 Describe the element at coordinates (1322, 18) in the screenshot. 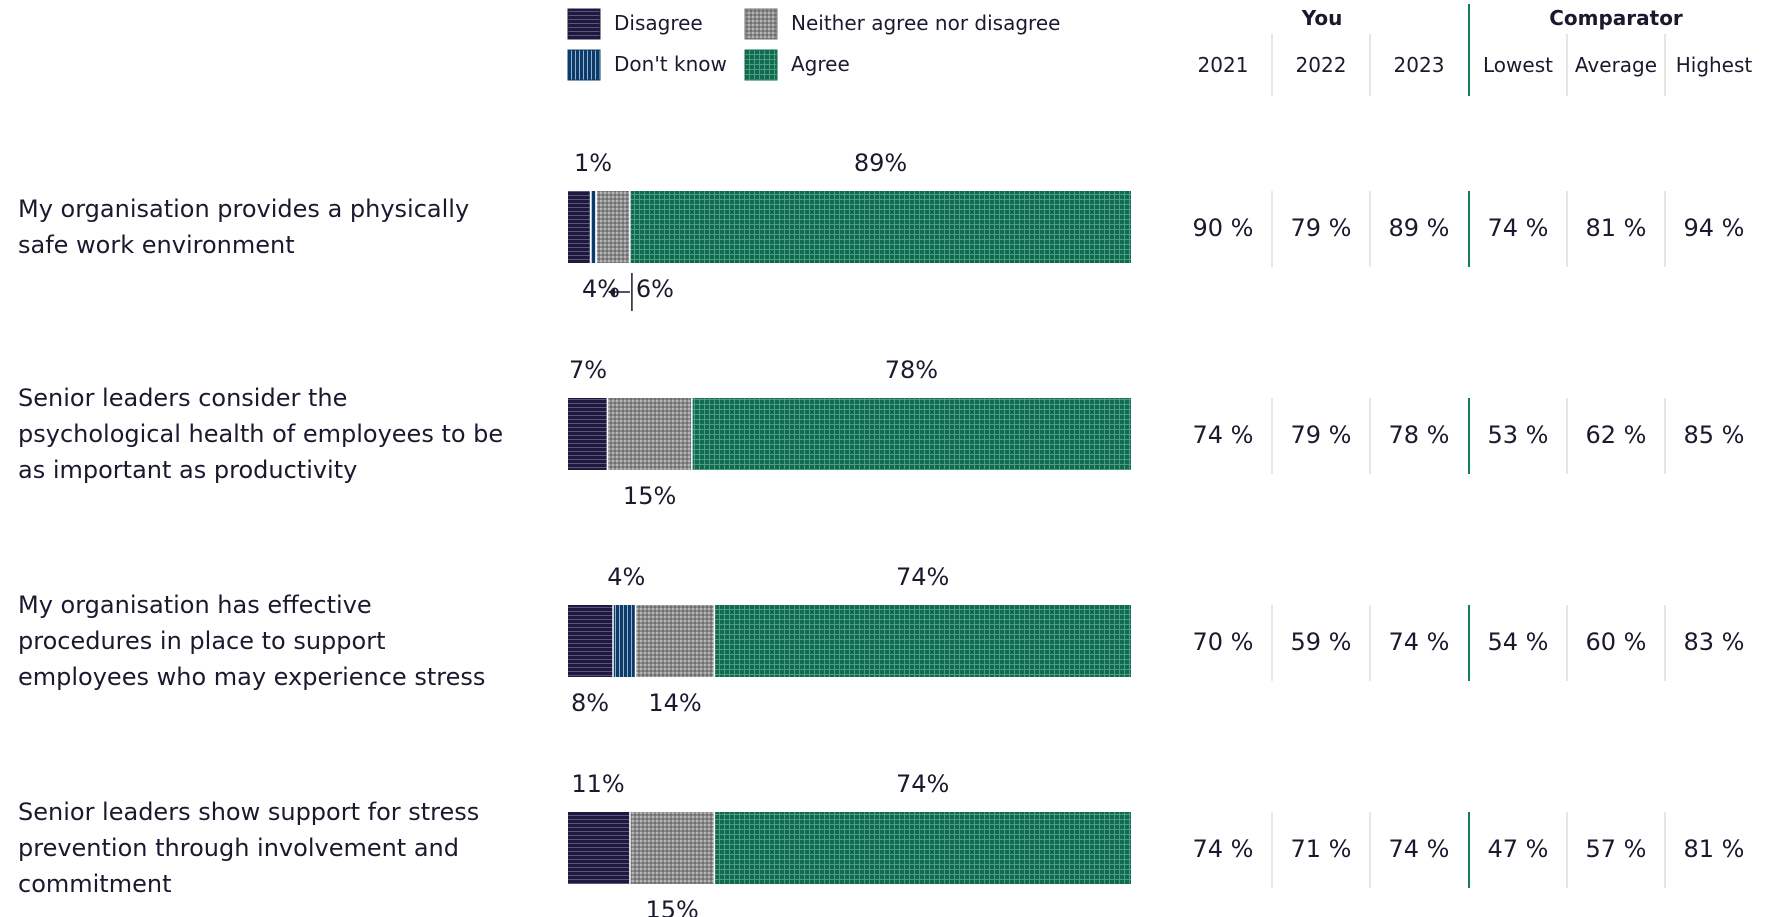

I see `header-you: You` at that location.